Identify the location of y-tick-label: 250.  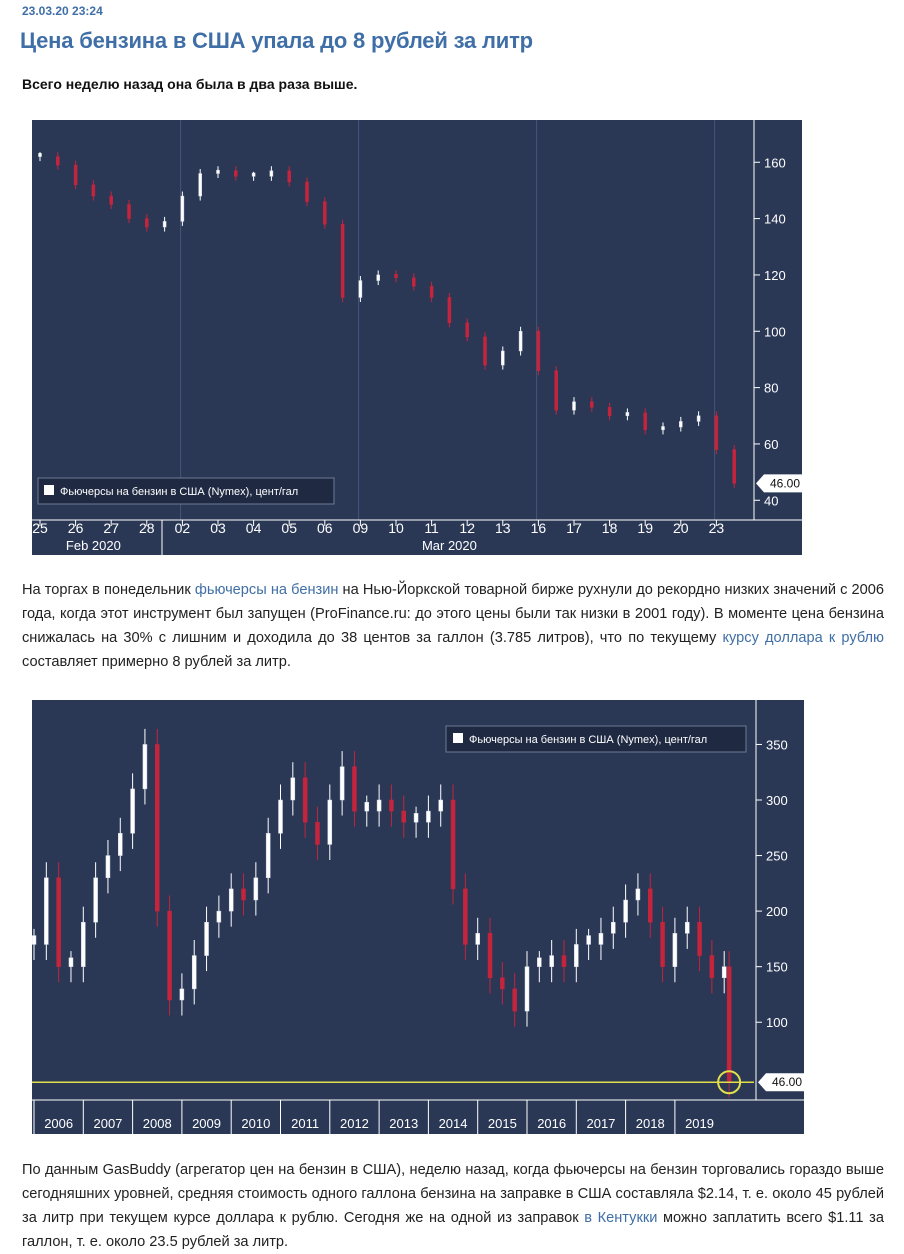
(777, 856).